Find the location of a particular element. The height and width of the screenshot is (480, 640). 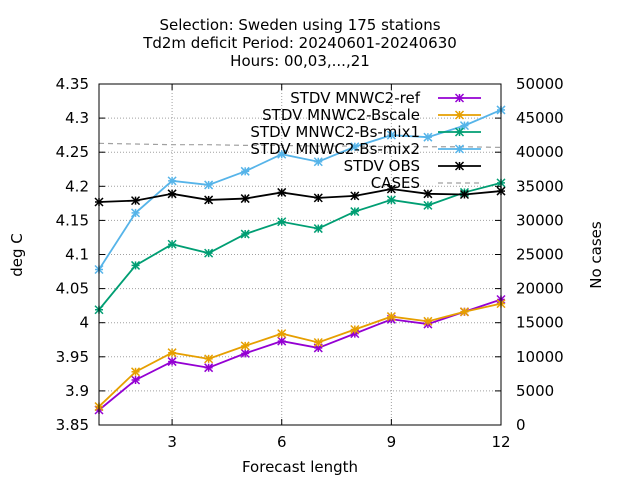

legend-entry: STDV OBS is located at coordinates (412, 166).